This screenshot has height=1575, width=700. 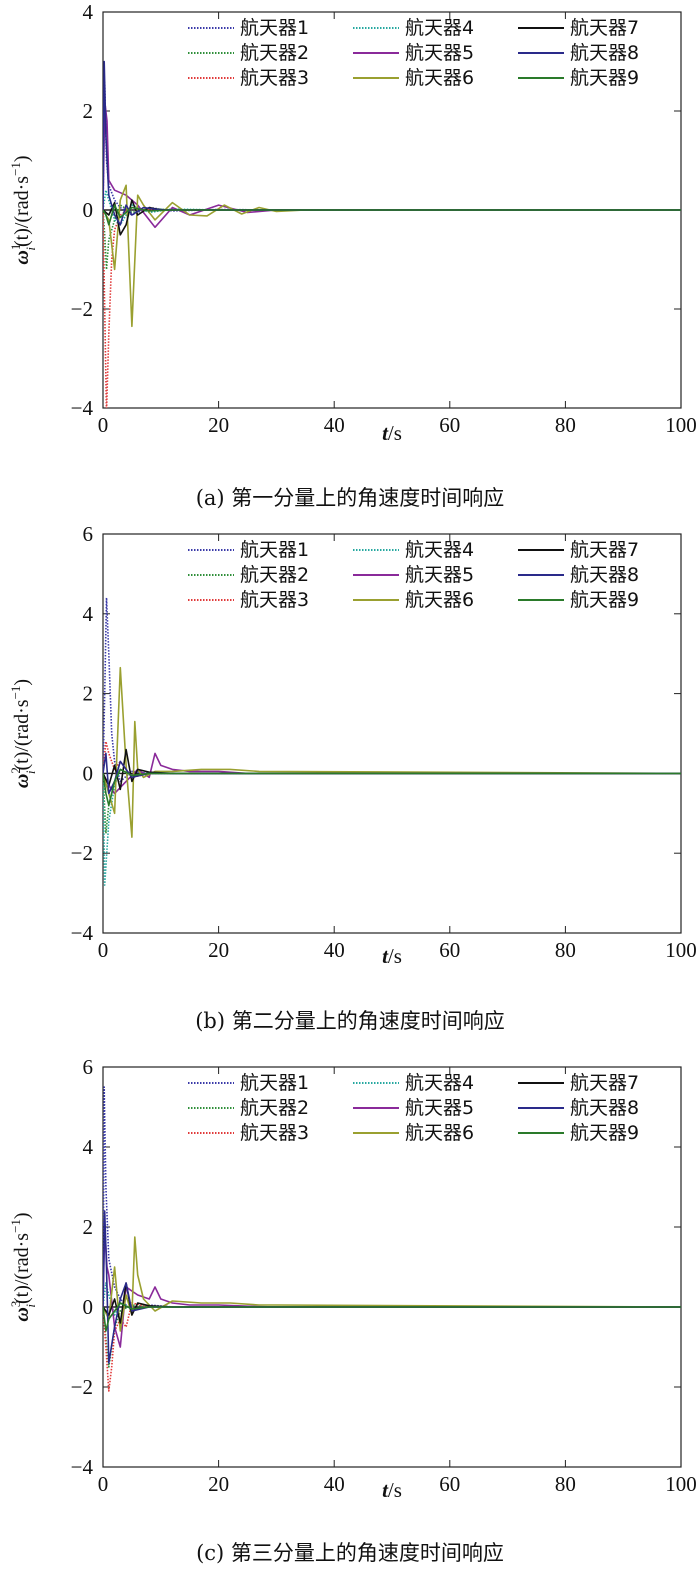 What do you see at coordinates (82, 309) in the screenshot?
I see `y-tick-label-a: −2` at bounding box center [82, 309].